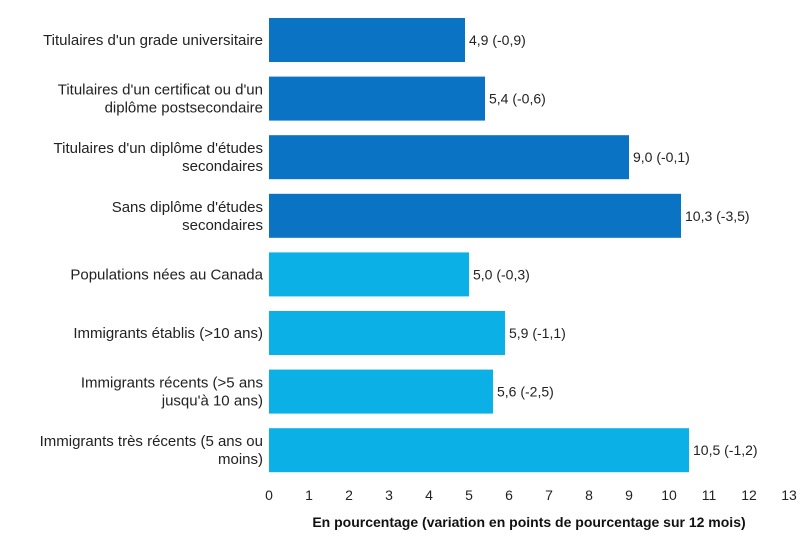  Describe the element at coordinates (669, 495) in the screenshot. I see `x-tick-10: 10` at that location.